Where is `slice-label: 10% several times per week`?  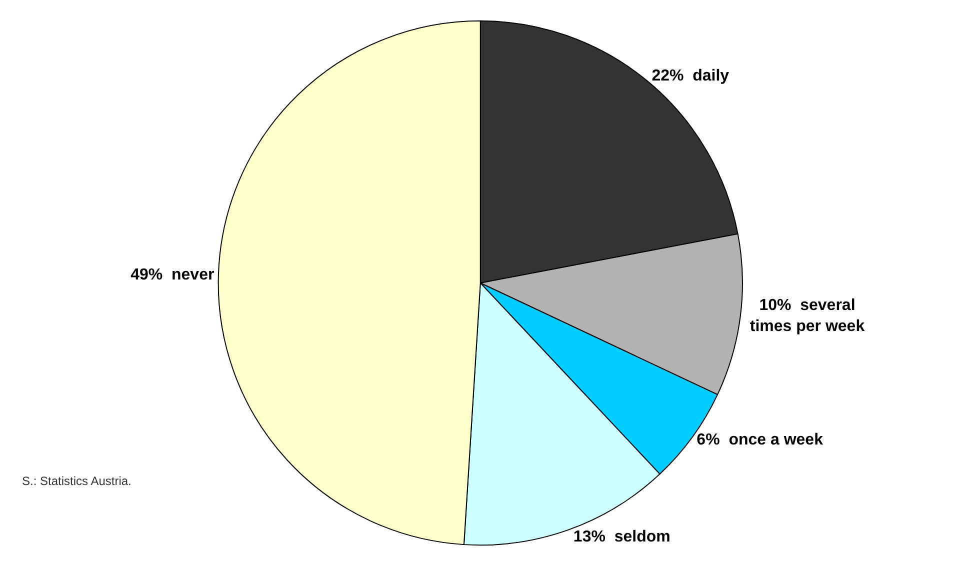
slice-label: 10% several times per week is located at coordinates (807, 316).